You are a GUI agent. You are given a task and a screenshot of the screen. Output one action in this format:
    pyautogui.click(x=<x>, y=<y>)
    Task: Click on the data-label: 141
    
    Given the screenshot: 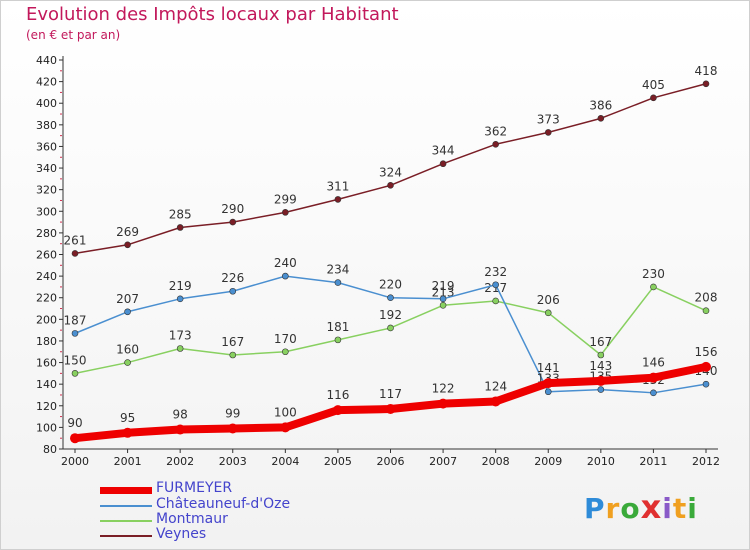 What is the action you would take?
    pyautogui.click(x=548, y=368)
    